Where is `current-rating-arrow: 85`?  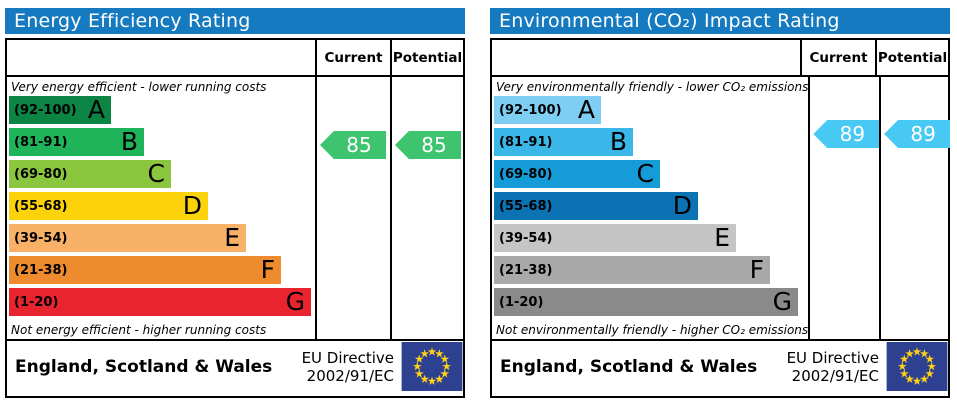 current-rating-arrow: 85 is located at coordinates (353, 145).